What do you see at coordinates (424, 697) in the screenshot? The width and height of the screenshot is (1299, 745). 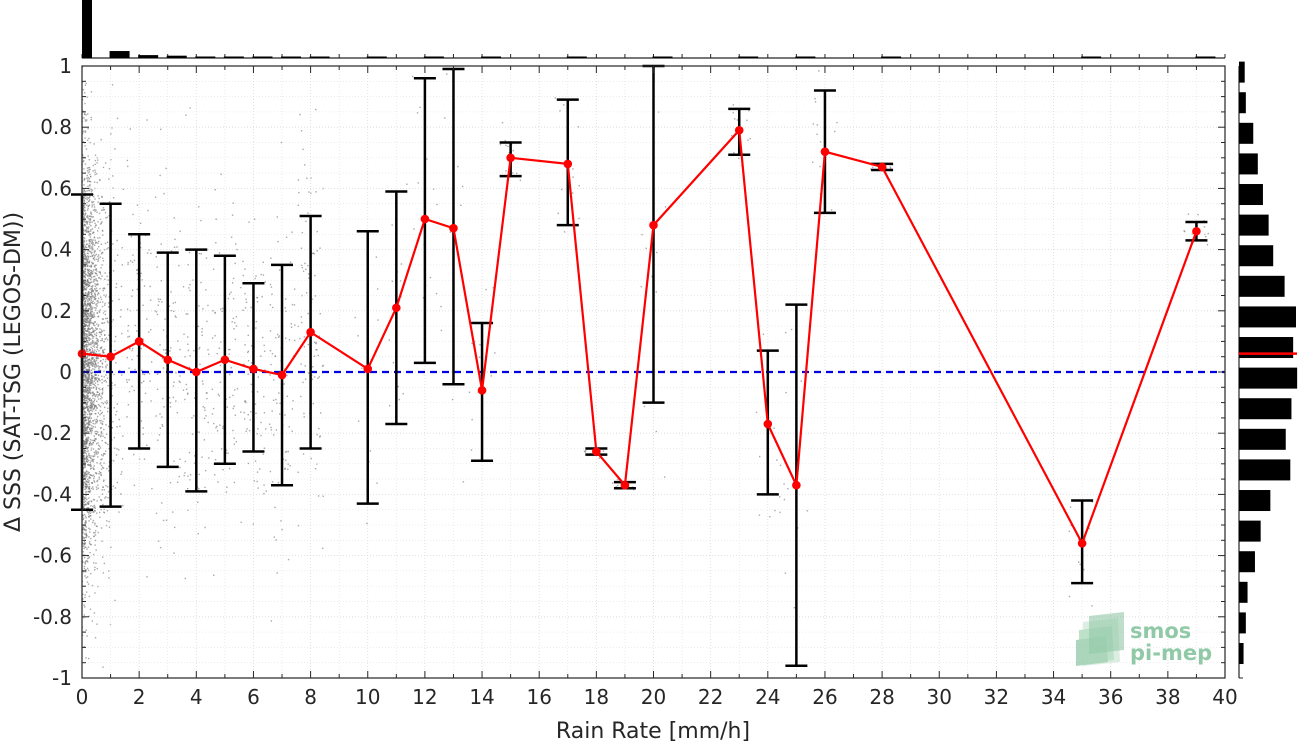 I see `x-tick-label: 12` at bounding box center [424, 697].